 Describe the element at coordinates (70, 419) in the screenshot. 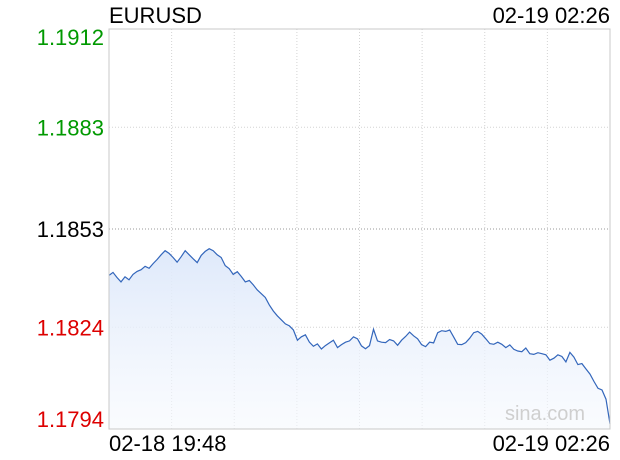

I see `y-tick-label: 1.1794` at that location.